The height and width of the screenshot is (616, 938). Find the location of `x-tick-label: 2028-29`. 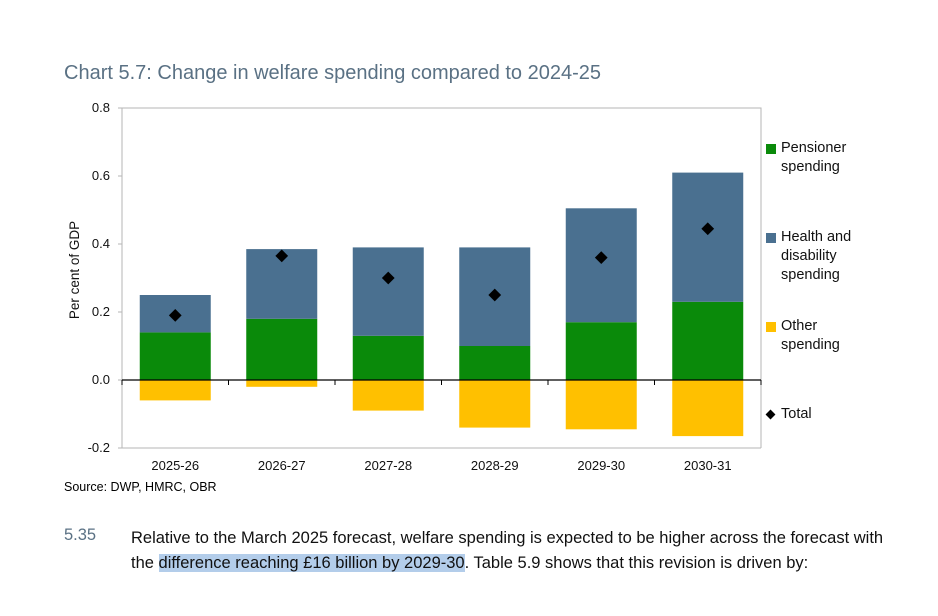

x-tick-label: 2028-29 is located at coordinates (495, 465).